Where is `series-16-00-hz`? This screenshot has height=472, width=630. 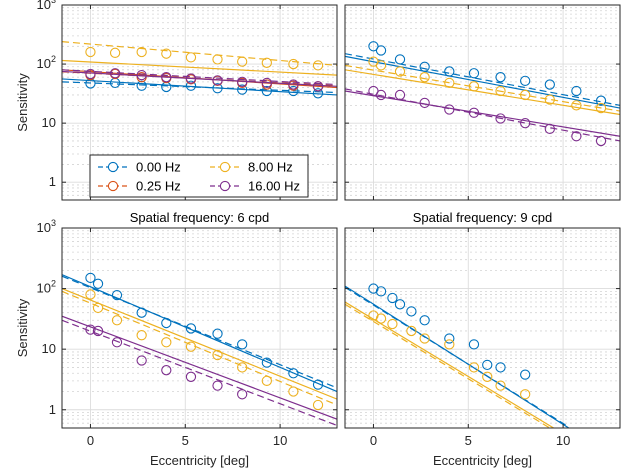 series-16-00-hz is located at coordinates (199, 80).